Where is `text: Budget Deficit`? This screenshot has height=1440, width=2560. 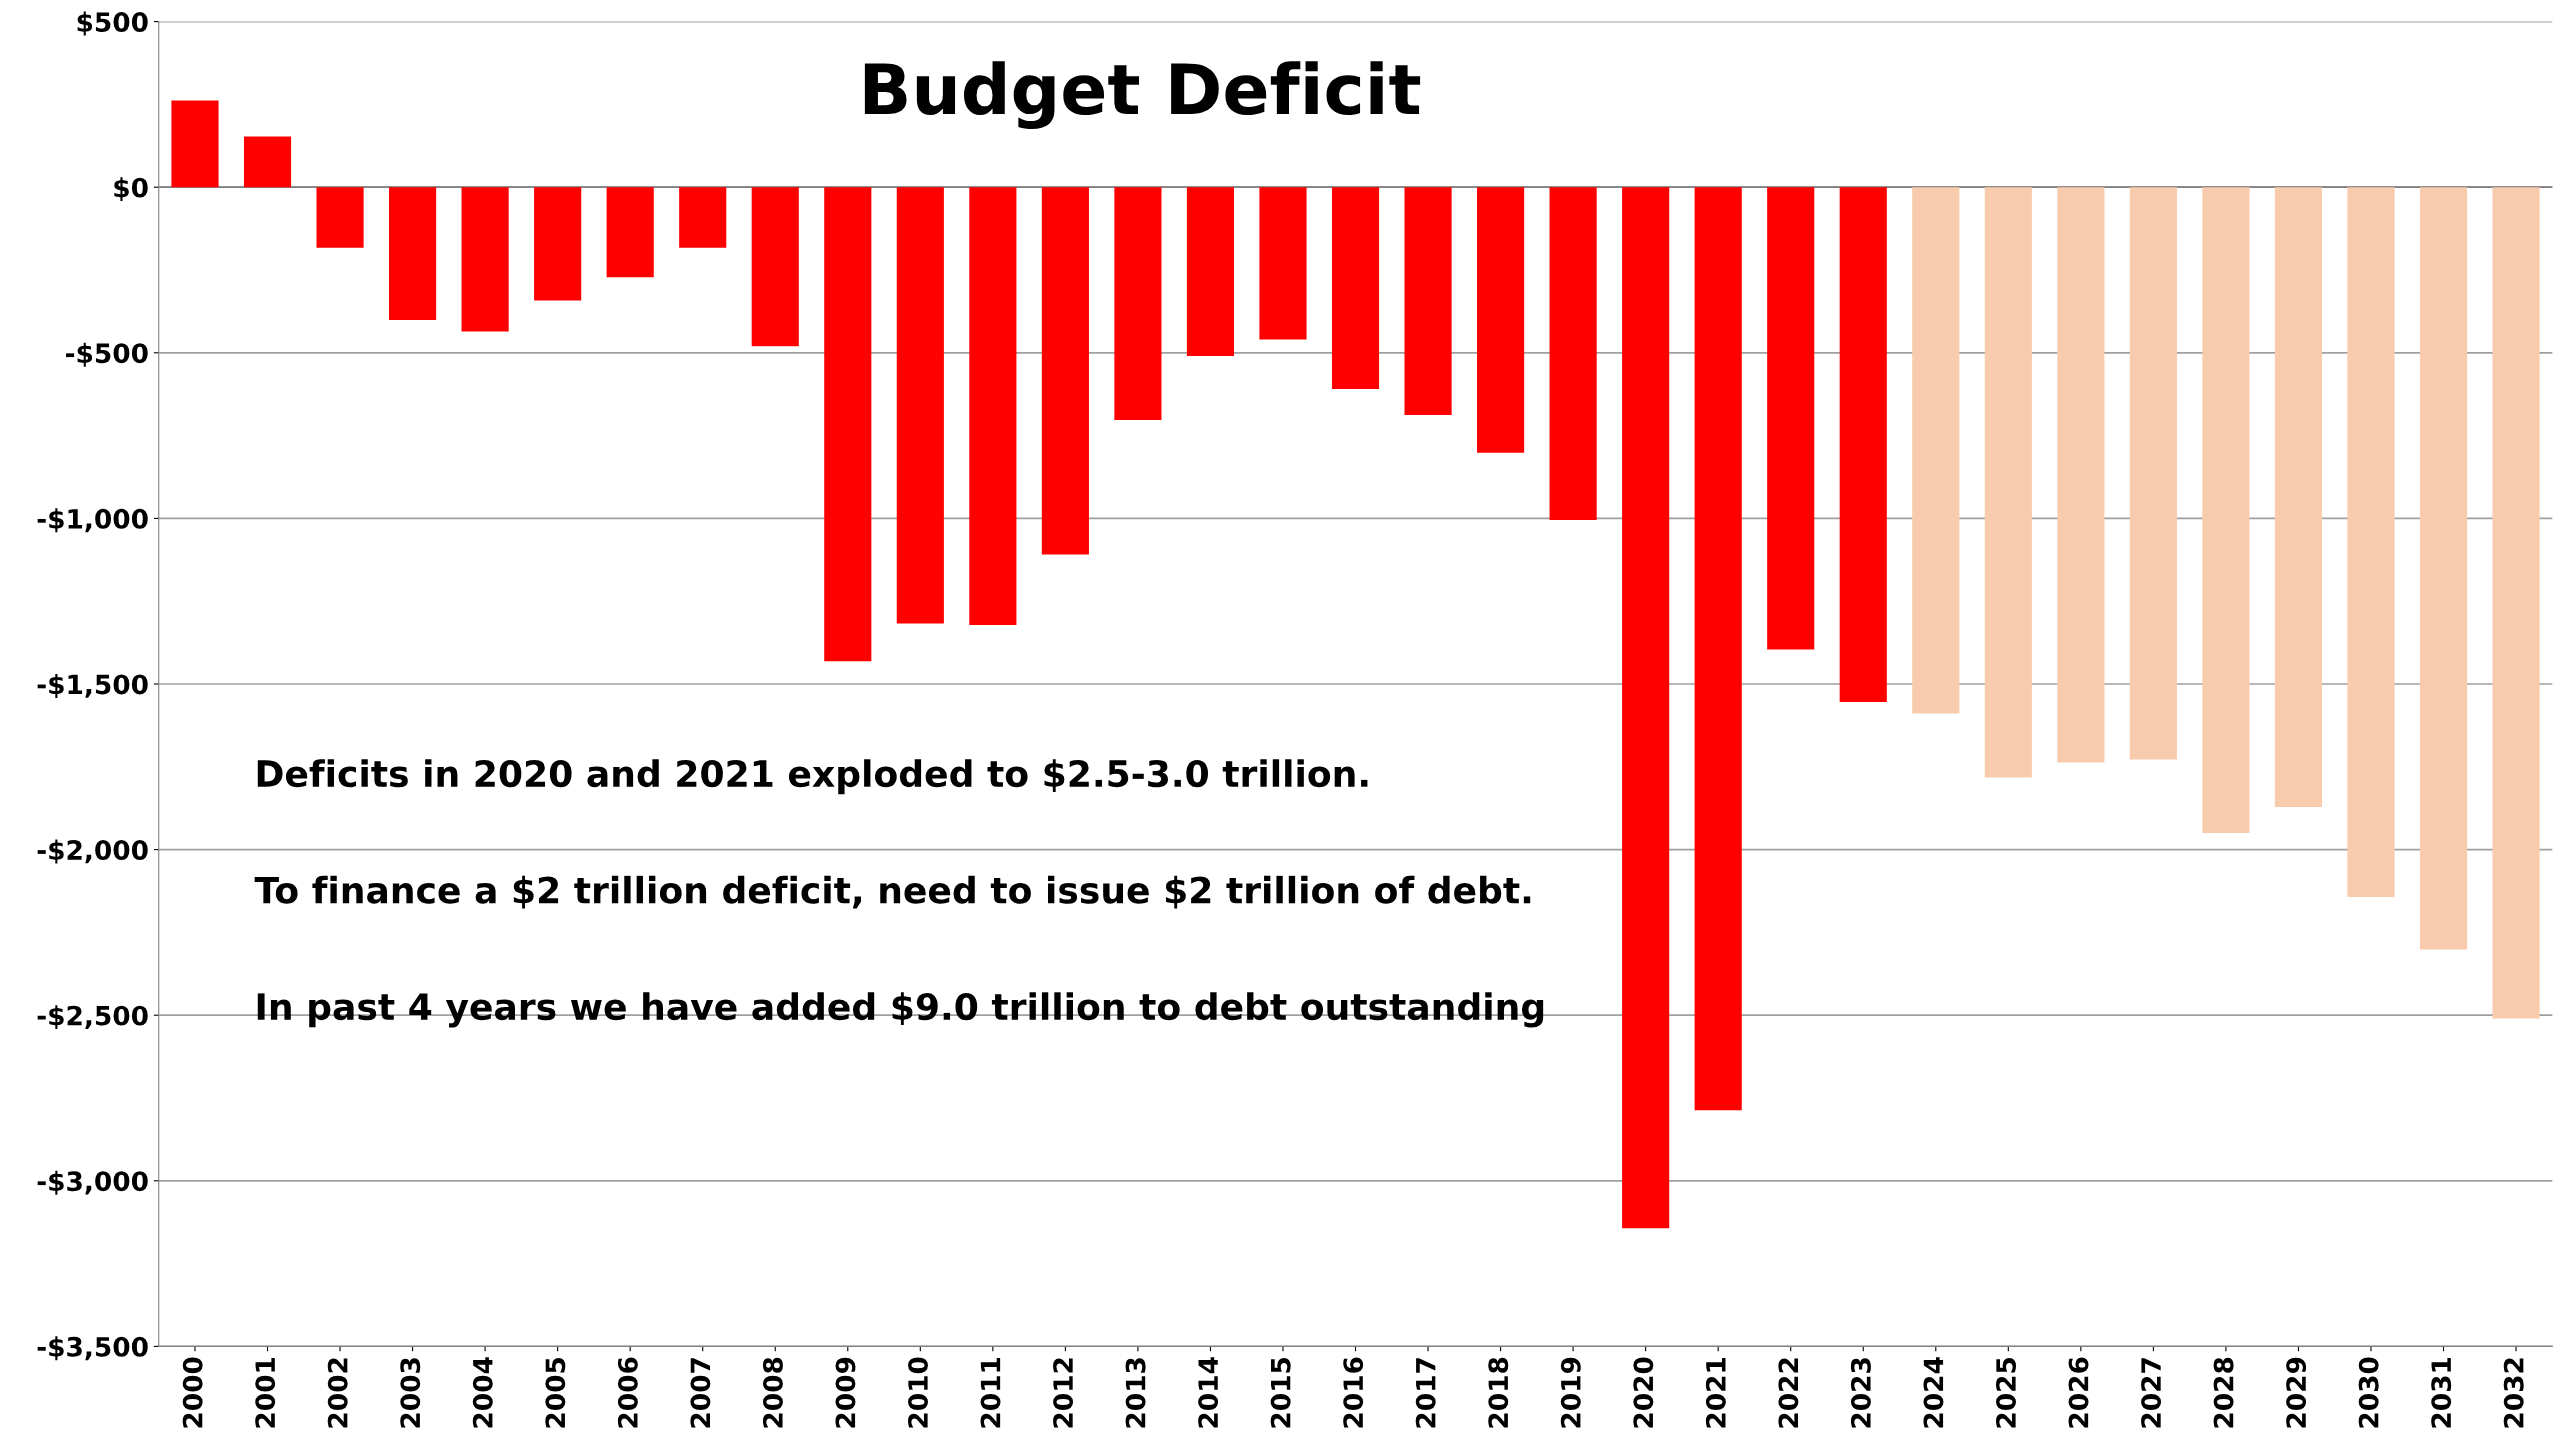 text: Budget Deficit is located at coordinates (1142, 95).